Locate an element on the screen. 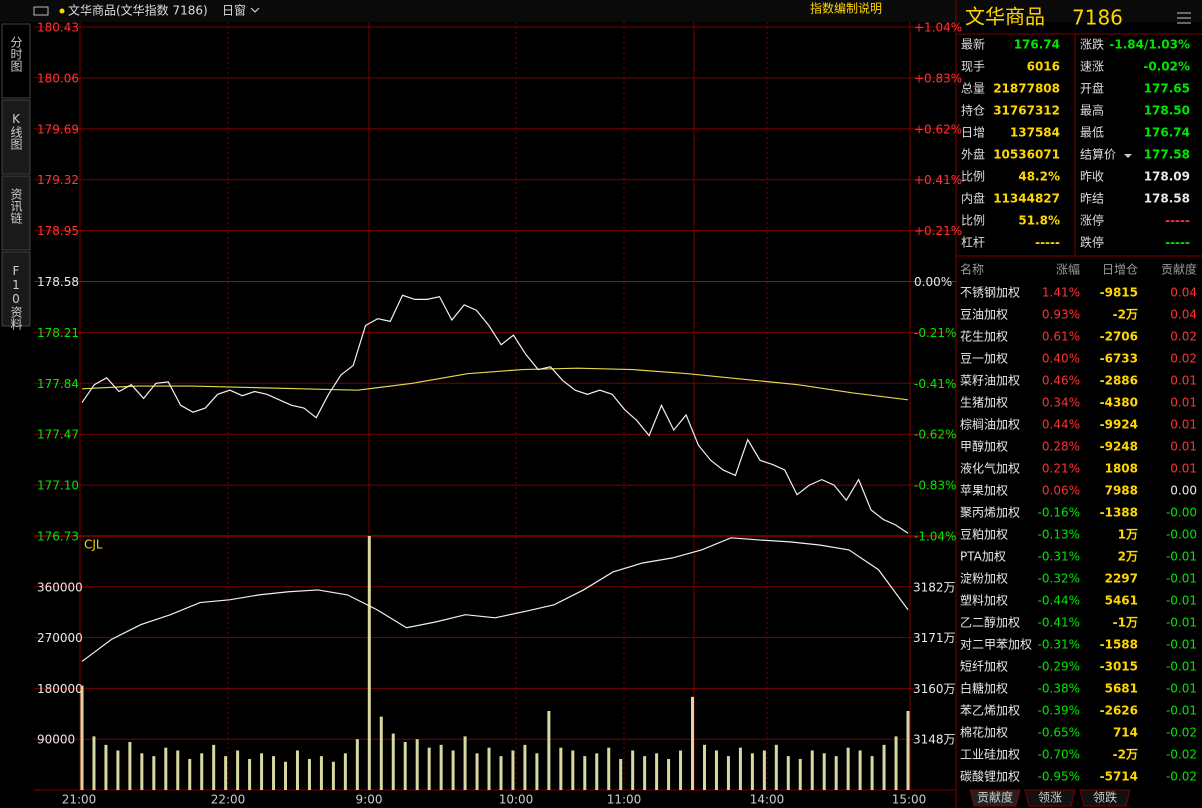  quote-name: 文华商品 is located at coordinates (1005, 17).